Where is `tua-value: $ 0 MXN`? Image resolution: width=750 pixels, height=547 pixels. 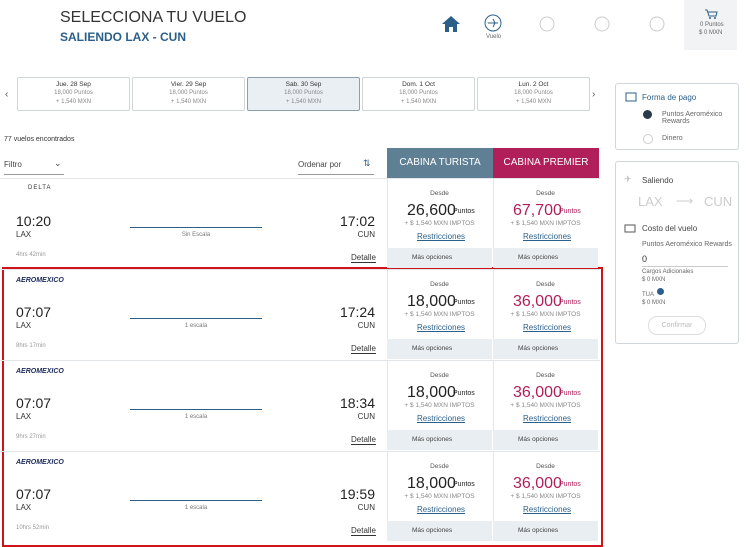 tua-value: $ 0 MXN is located at coordinates (654, 303).